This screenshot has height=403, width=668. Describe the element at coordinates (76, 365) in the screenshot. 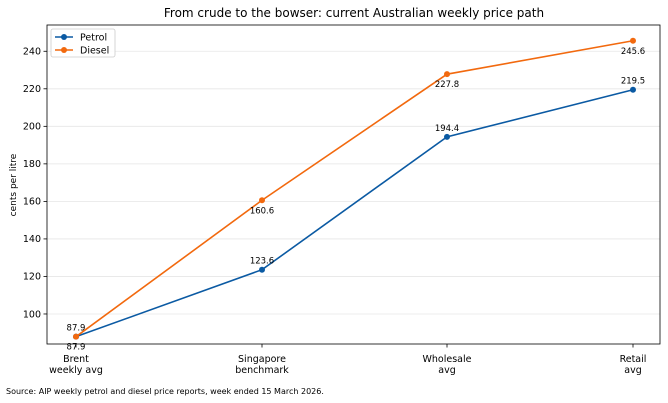

I see `x-tick-label: Brent weekly avg` at that location.